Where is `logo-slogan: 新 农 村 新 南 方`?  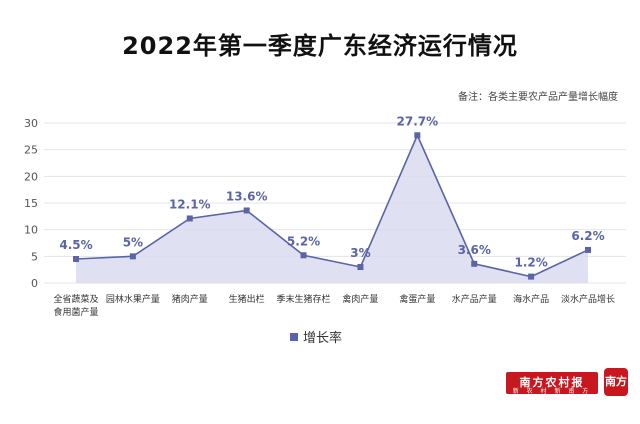
logo-slogan: 新 农 村 新 南 方 is located at coordinates (552, 391).